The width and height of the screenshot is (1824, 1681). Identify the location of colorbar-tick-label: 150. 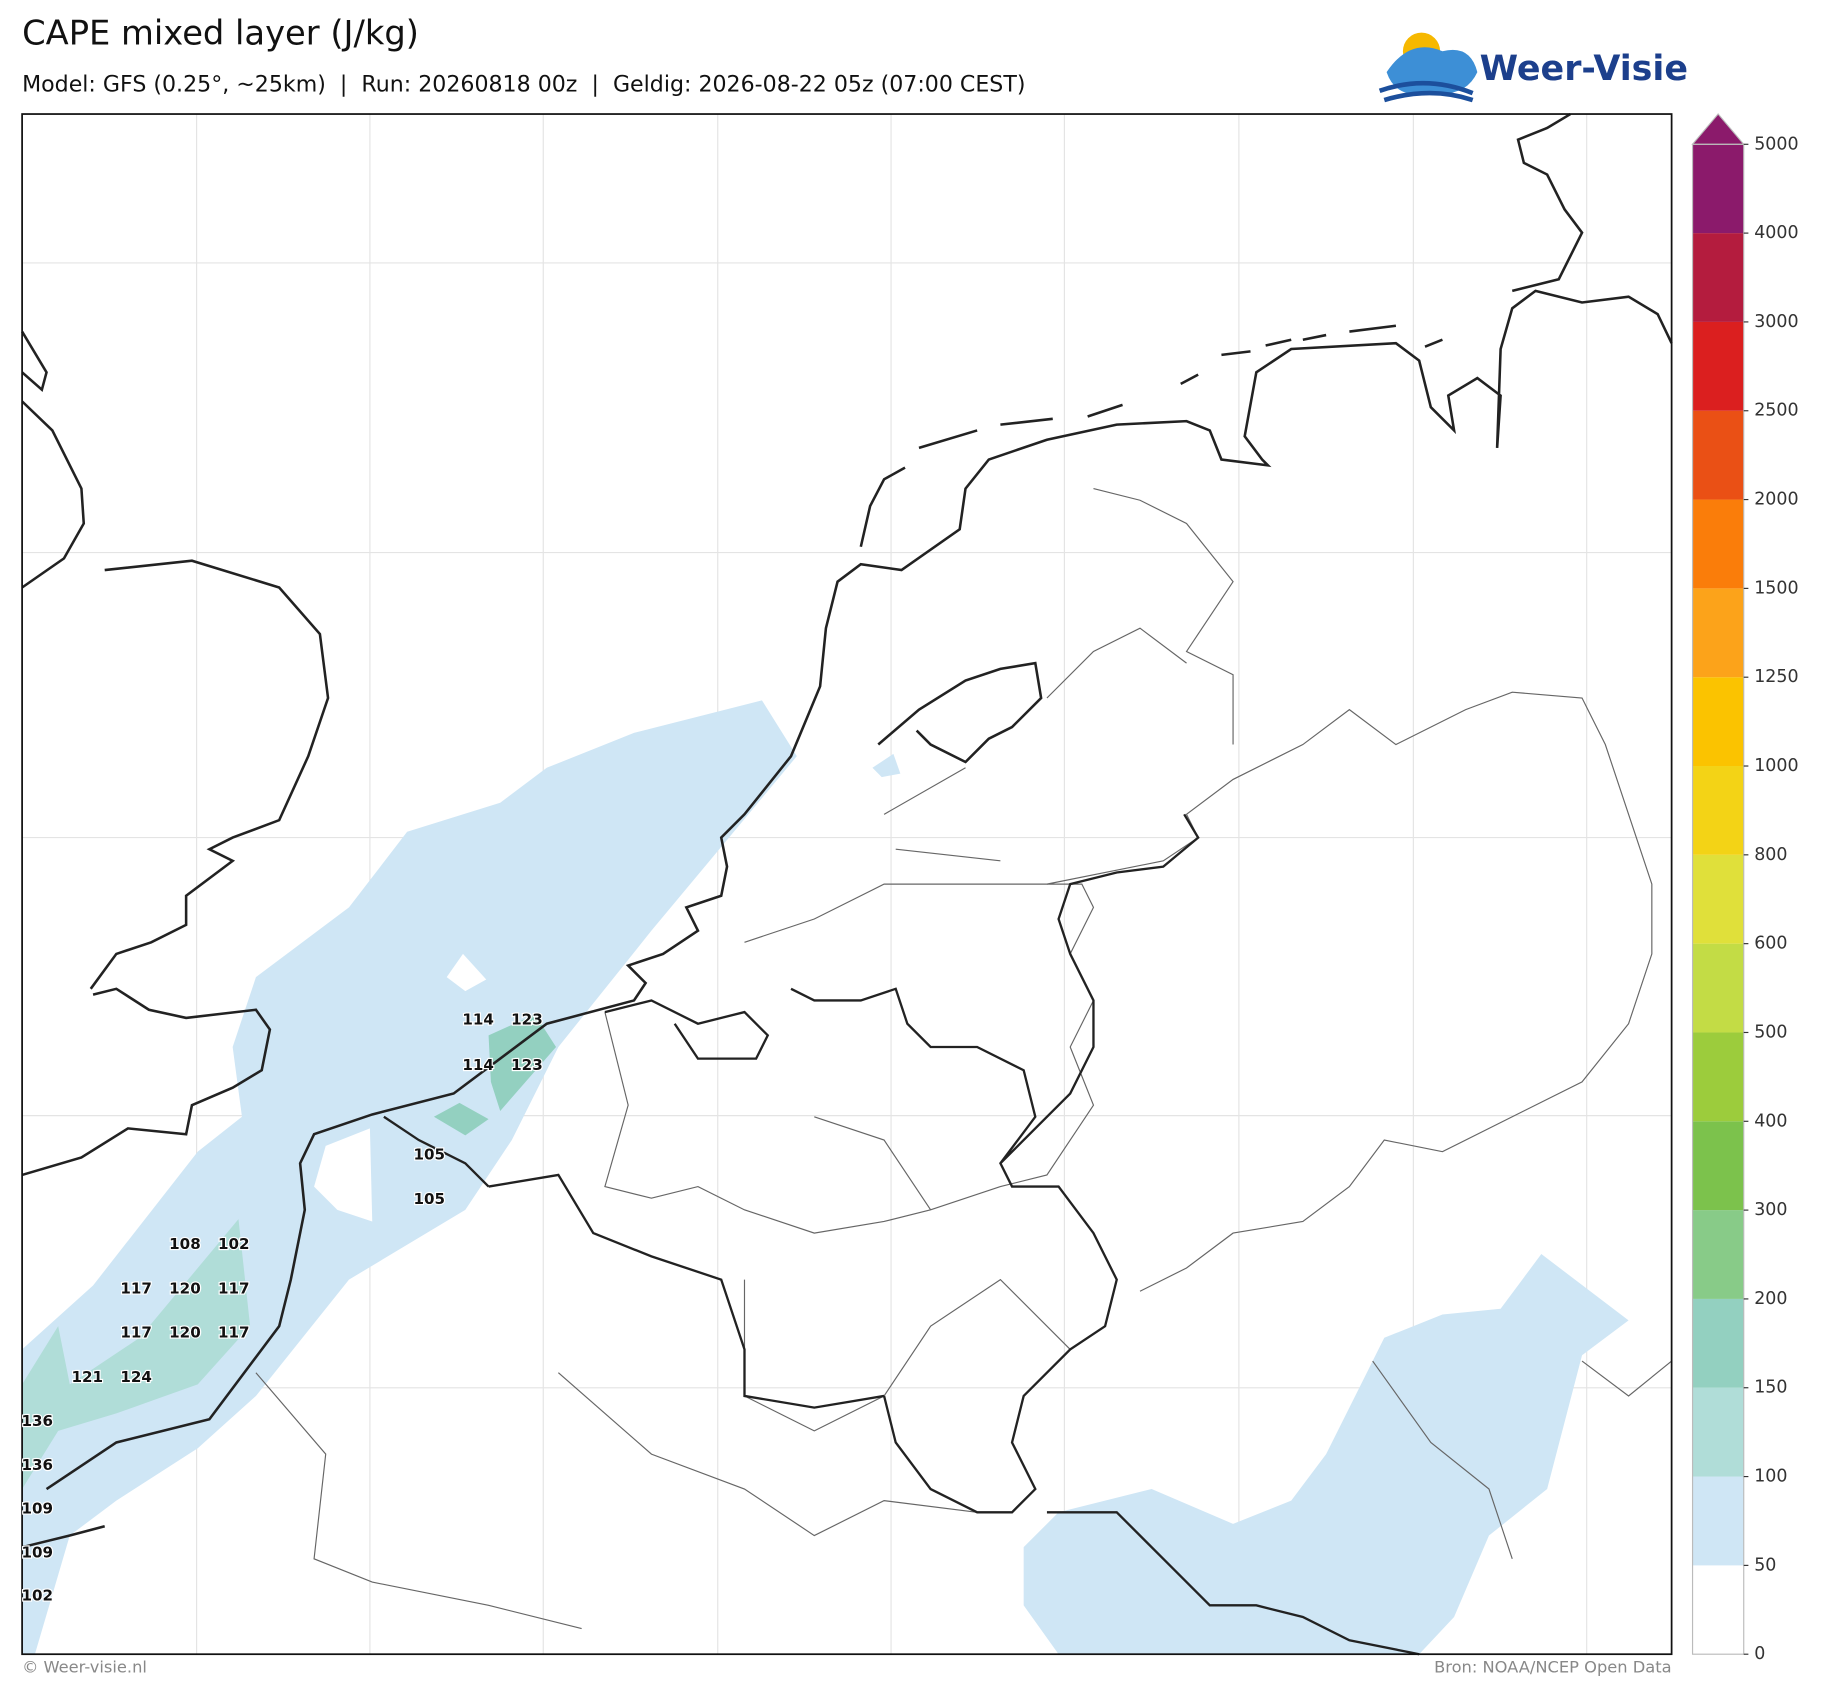
(1770, 1388).